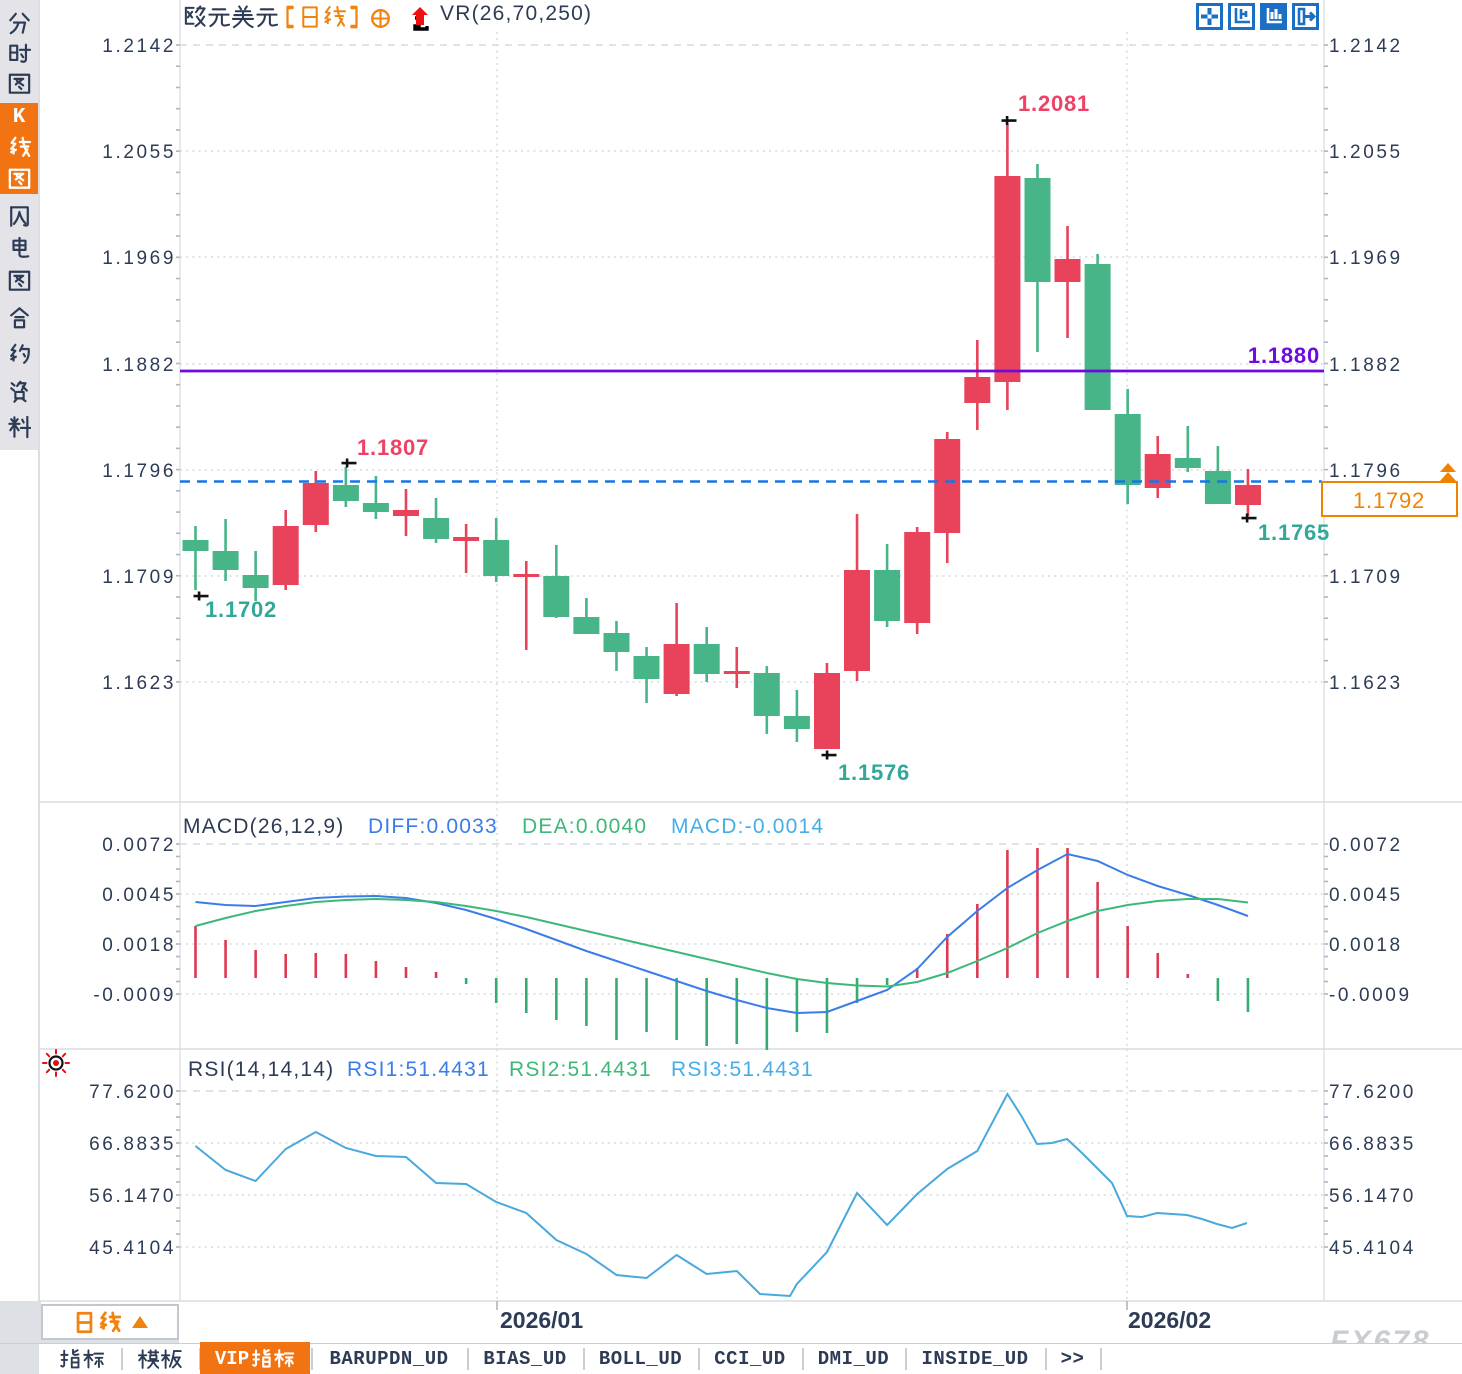 The height and width of the screenshot is (1374, 1462). What do you see at coordinates (241, 609) in the screenshot?
I see `svg-text: 1.1702` at bounding box center [241, 609].